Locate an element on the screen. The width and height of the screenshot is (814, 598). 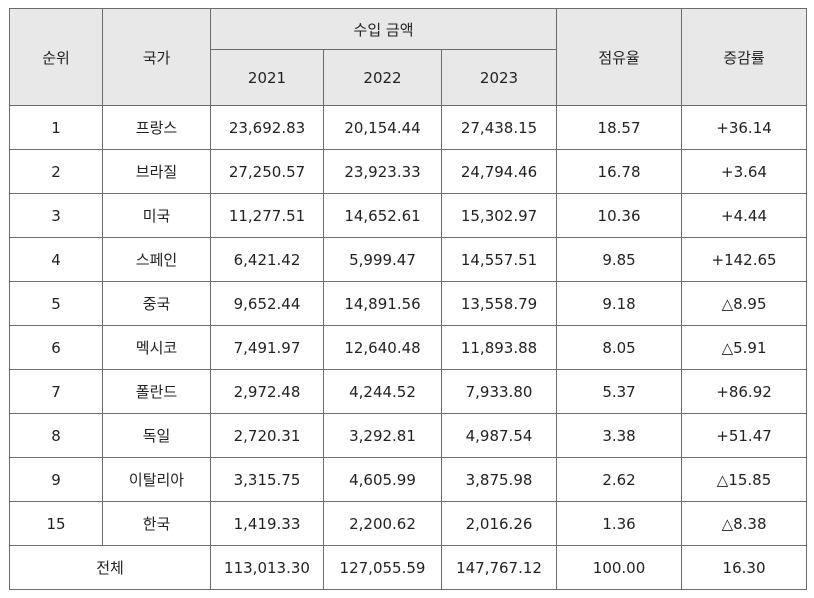
header-growth: 증감률 is located at coordinates (744, 57).